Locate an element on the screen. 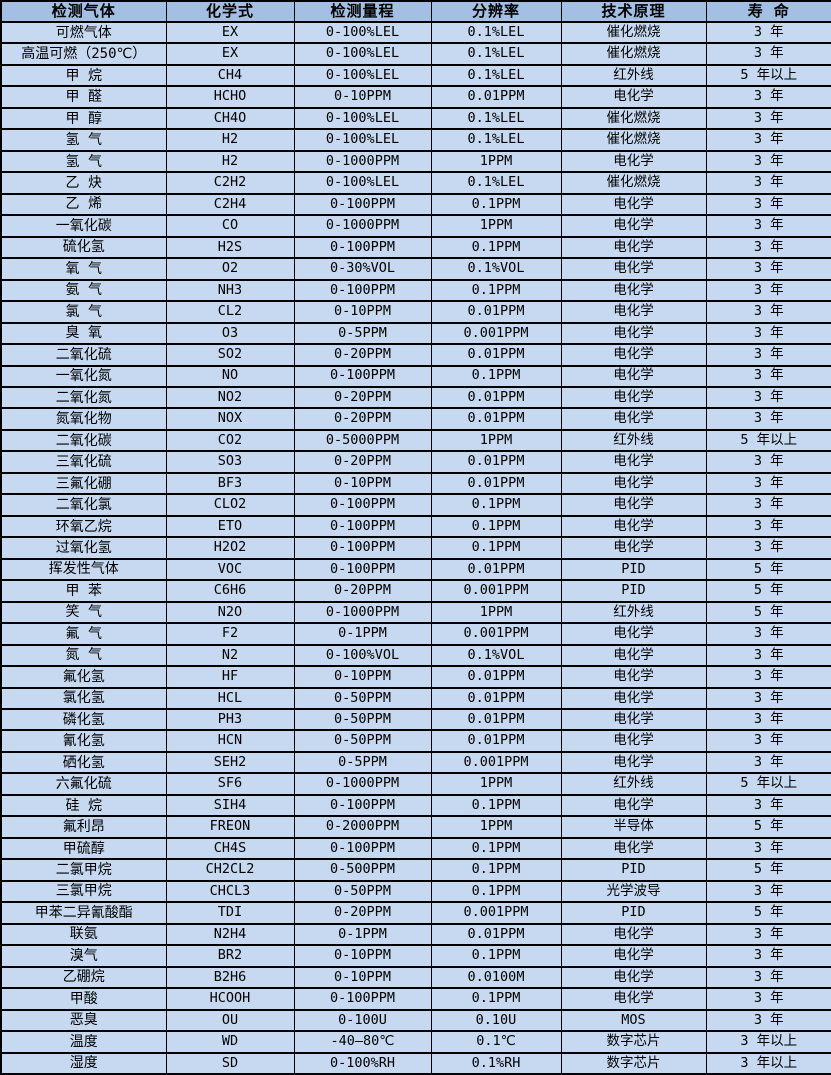 The image size is (831, 1075). cell-gas: 温度 is located at coordinates (83, 1042).